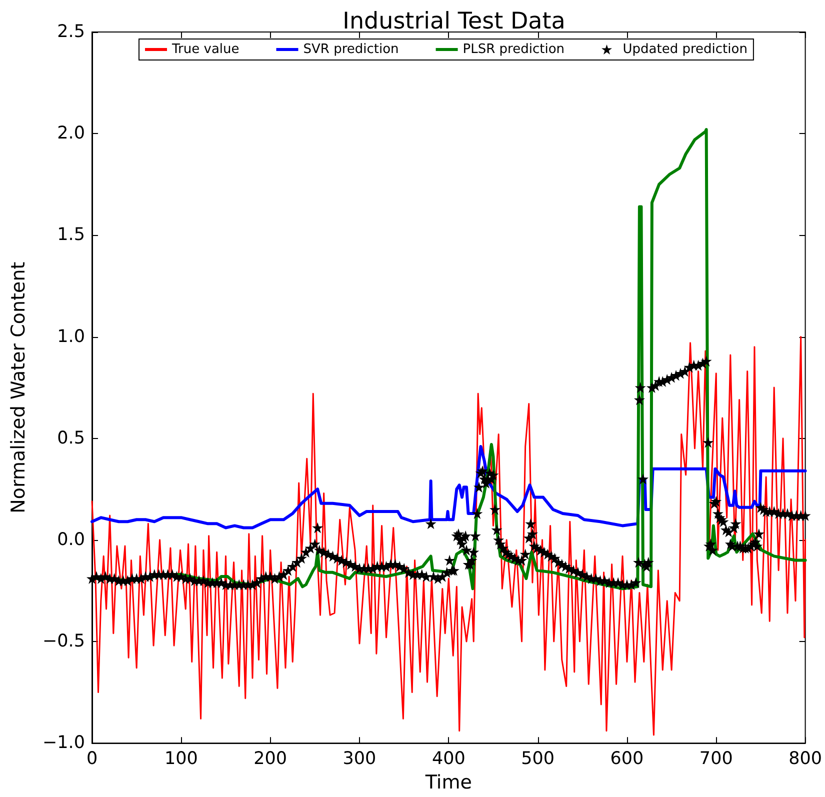 This screenshot has height=797, width=825. Describe the element at coordinates (271, 759) in the screenshot. I see `x-tick-label: 200` at that location.